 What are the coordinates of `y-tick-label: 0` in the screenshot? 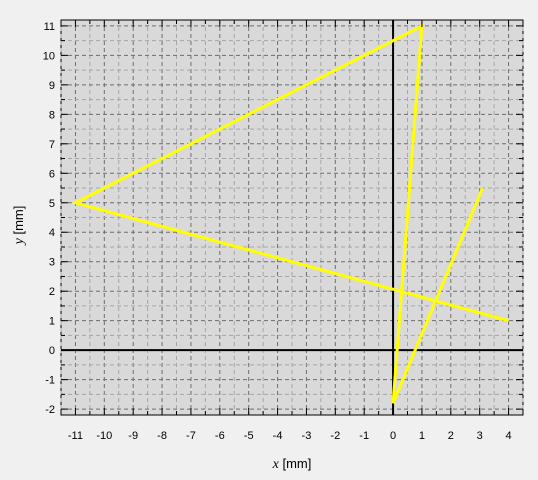 It's located at (52, 351).